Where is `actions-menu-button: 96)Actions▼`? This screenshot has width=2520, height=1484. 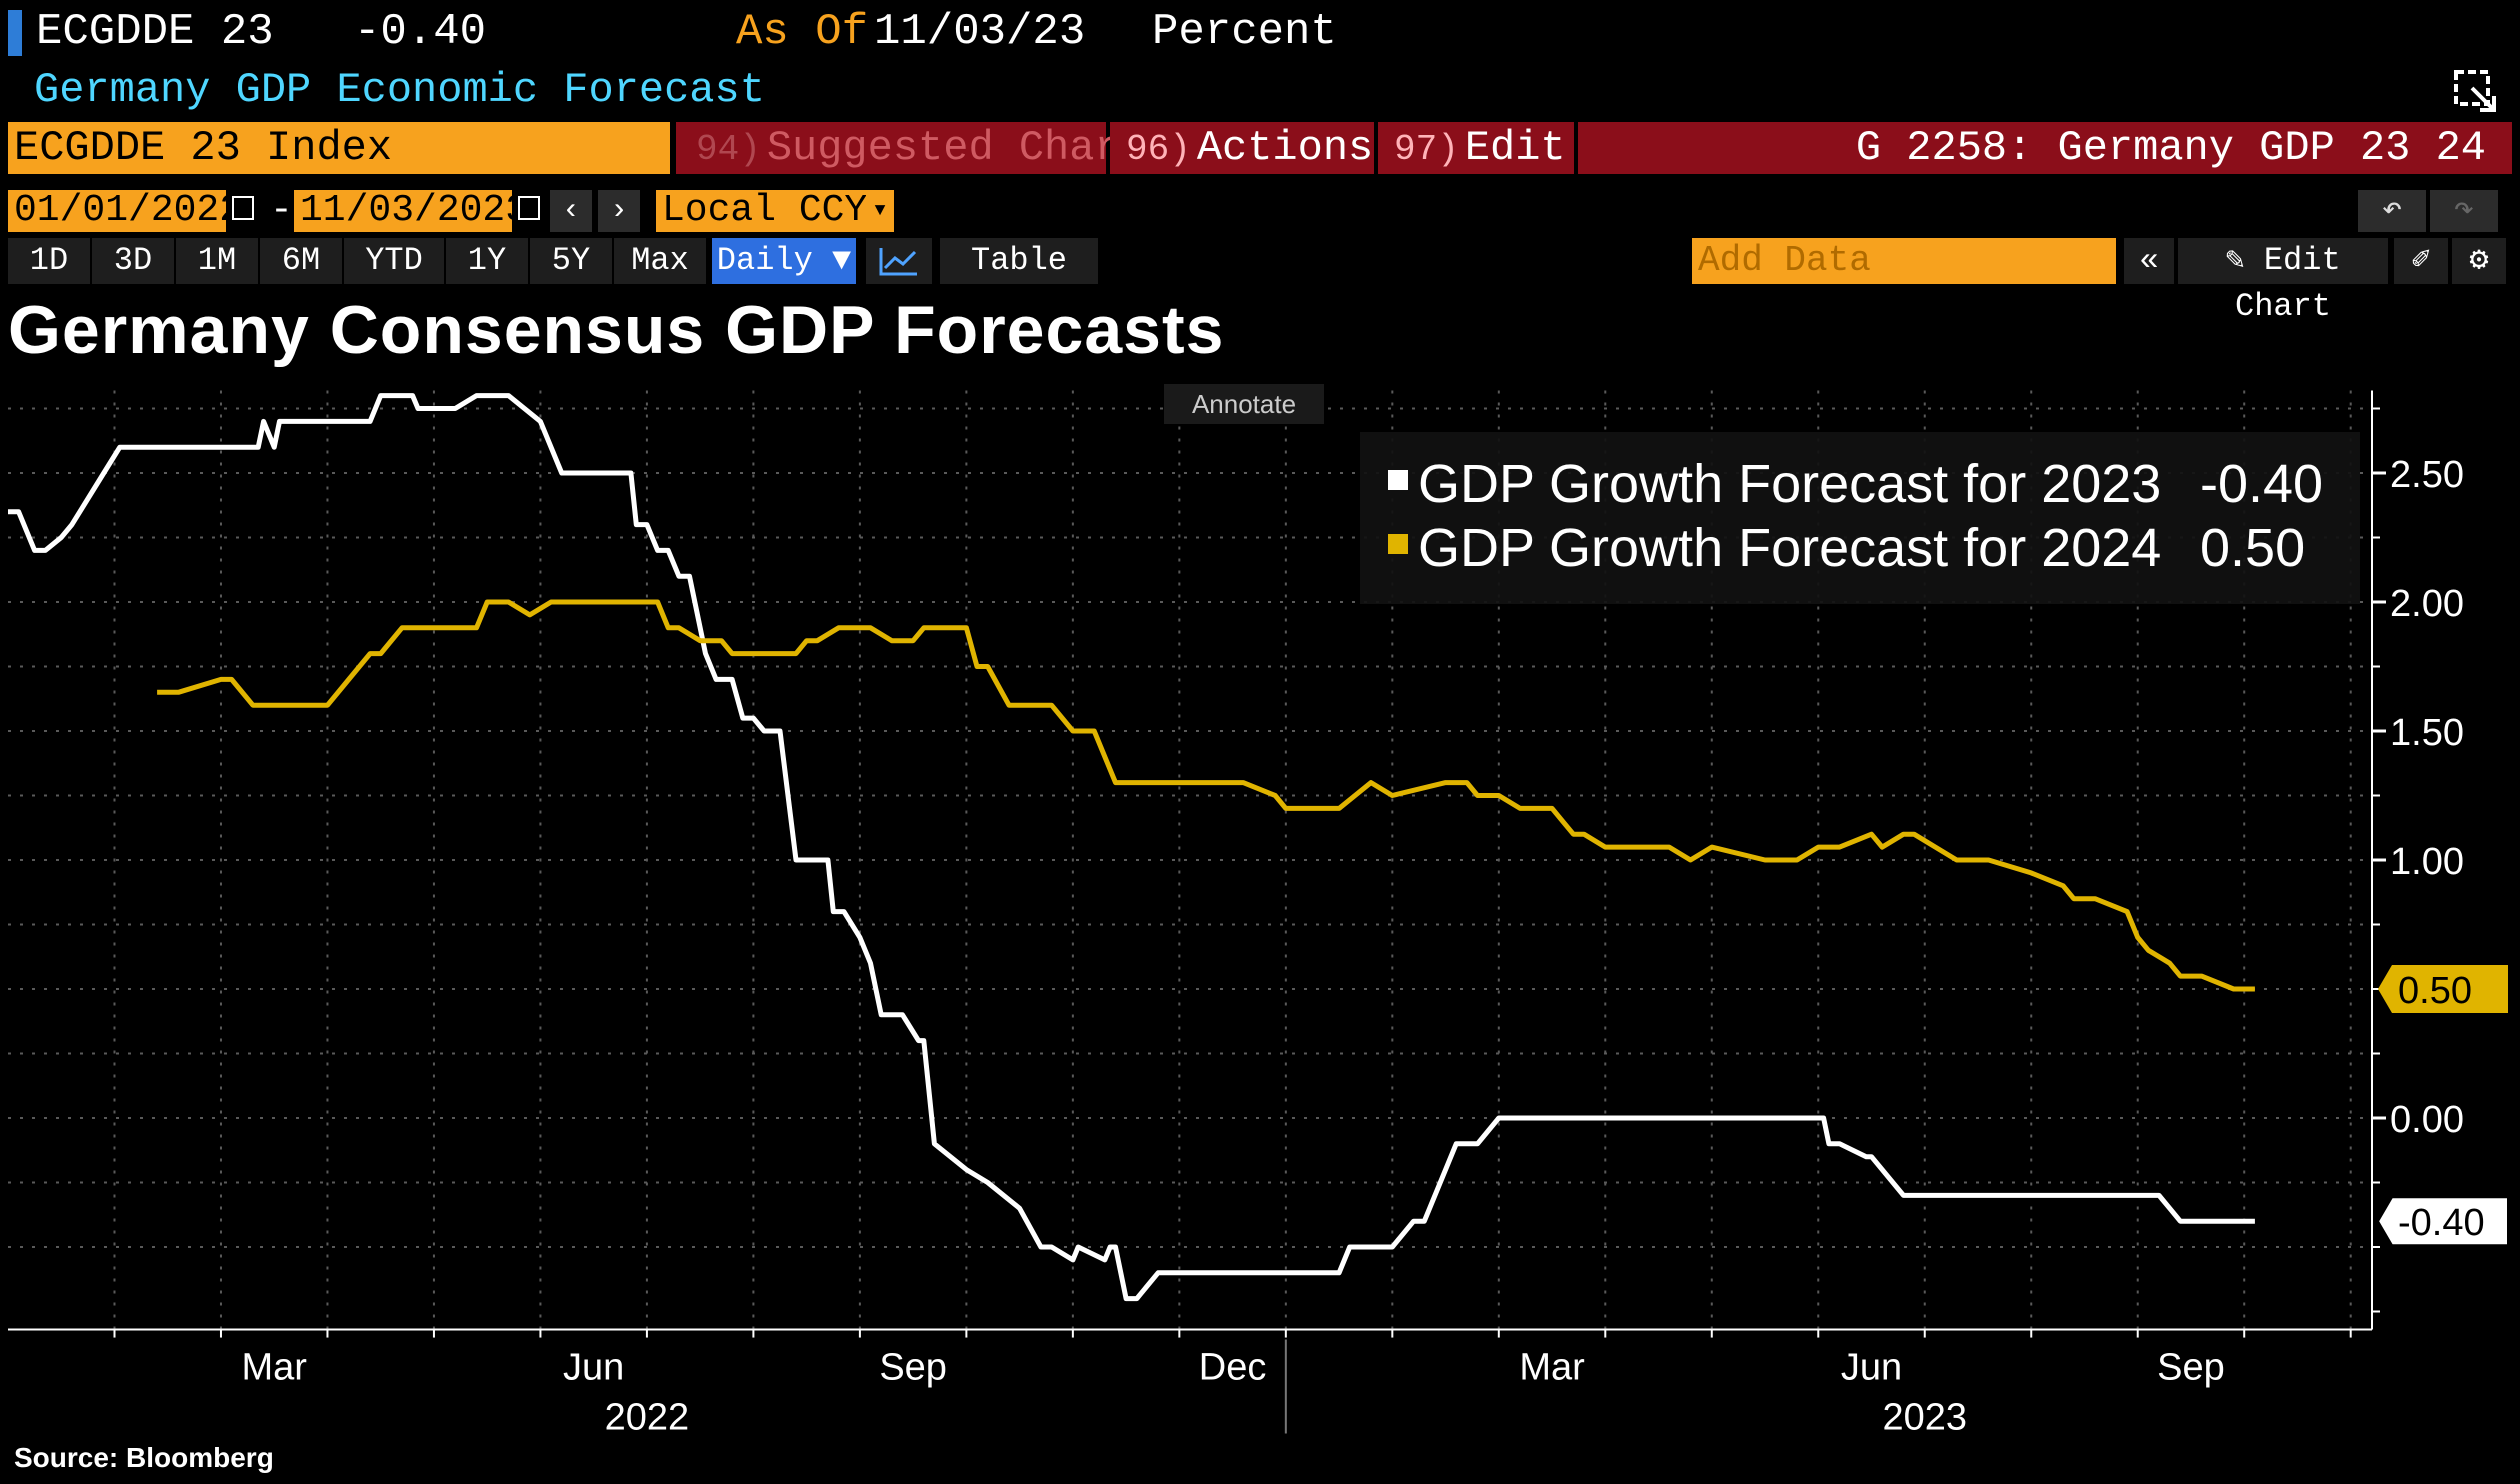
actions-menu-button: 96)Actions▼ is located at coordinates (1256, 148).